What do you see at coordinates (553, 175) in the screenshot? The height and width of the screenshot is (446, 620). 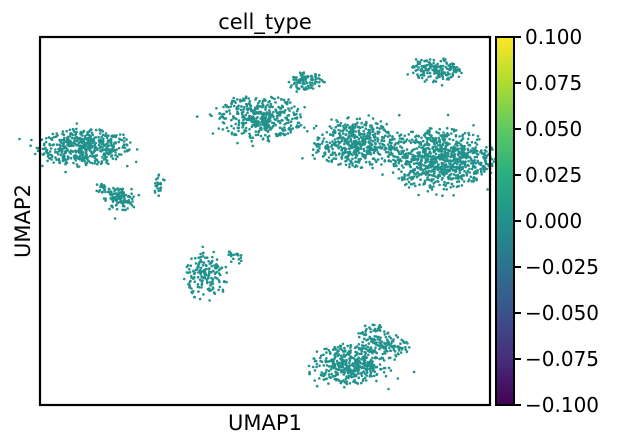 I see `colorbar-tick-label: 0.025` at bounding box center [553, 175].